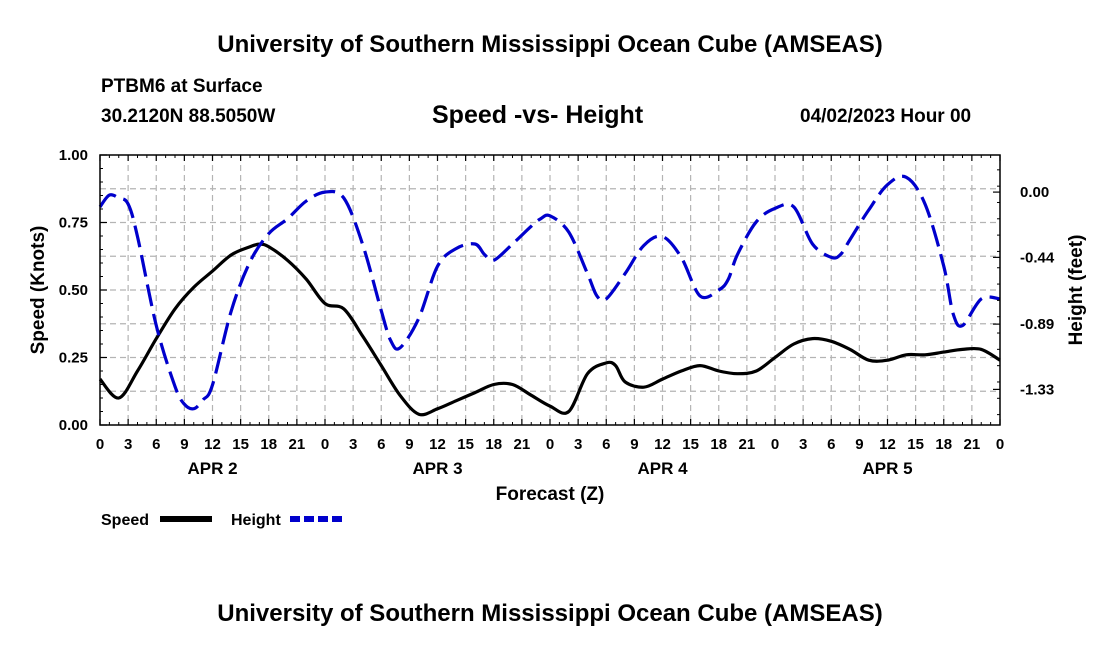 This screenshot has width=1100, height=650. I want to click on station-label: PTBM6 at Surface, so click(182, 86).